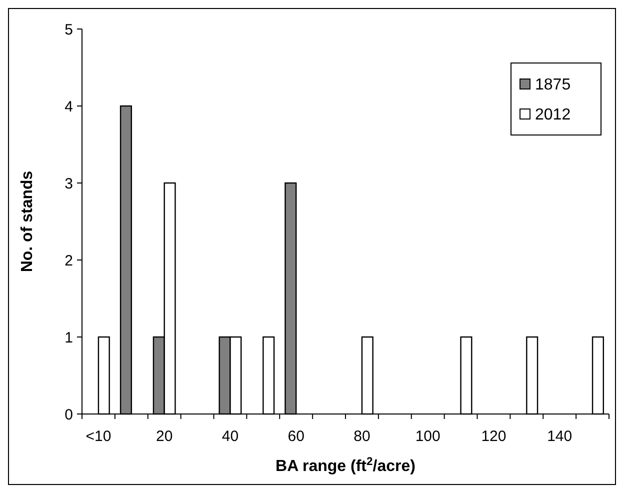 The height and width of the screenshot is (493, 624). Describe the element at coordinates (346, 465) in the screenshot. I see `x-axis-title: BA range (ft$^{2}$/acre)` at that location.